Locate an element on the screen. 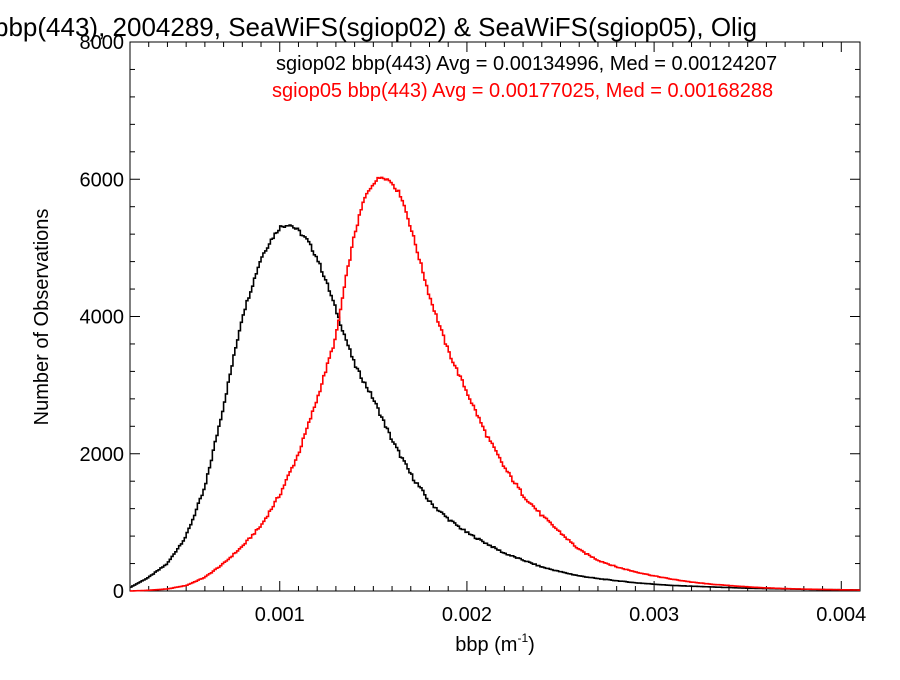 The image size is (900, 680). x-axis-label: bbp (m-1) is located at coordinates (495, 643).